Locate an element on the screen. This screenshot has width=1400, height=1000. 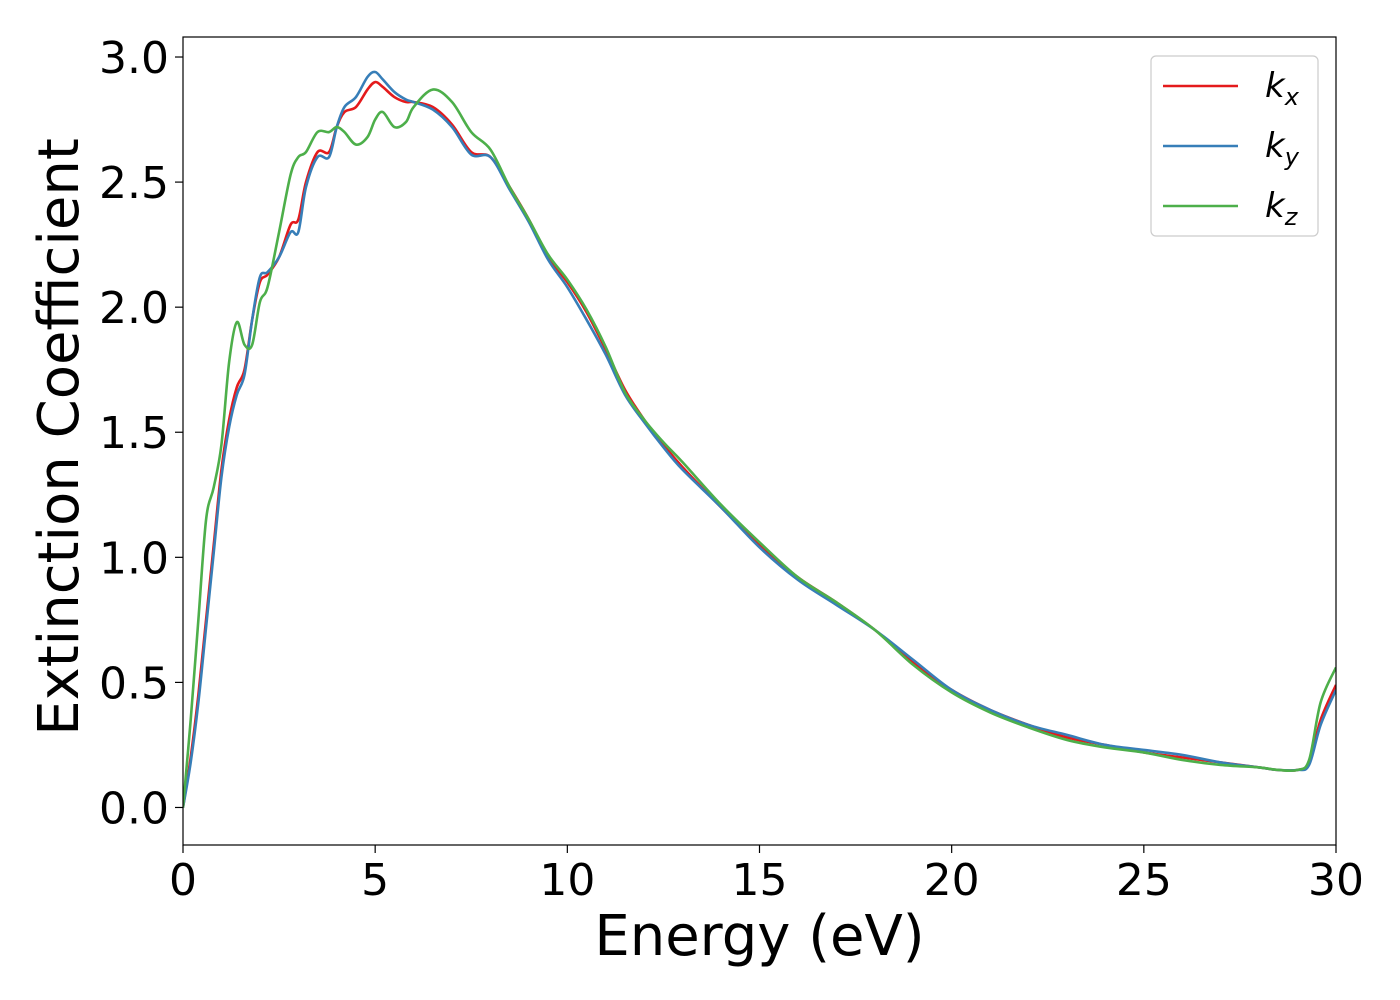
x-axis-title: Energy (eV) is located at coordinates (759, 936).